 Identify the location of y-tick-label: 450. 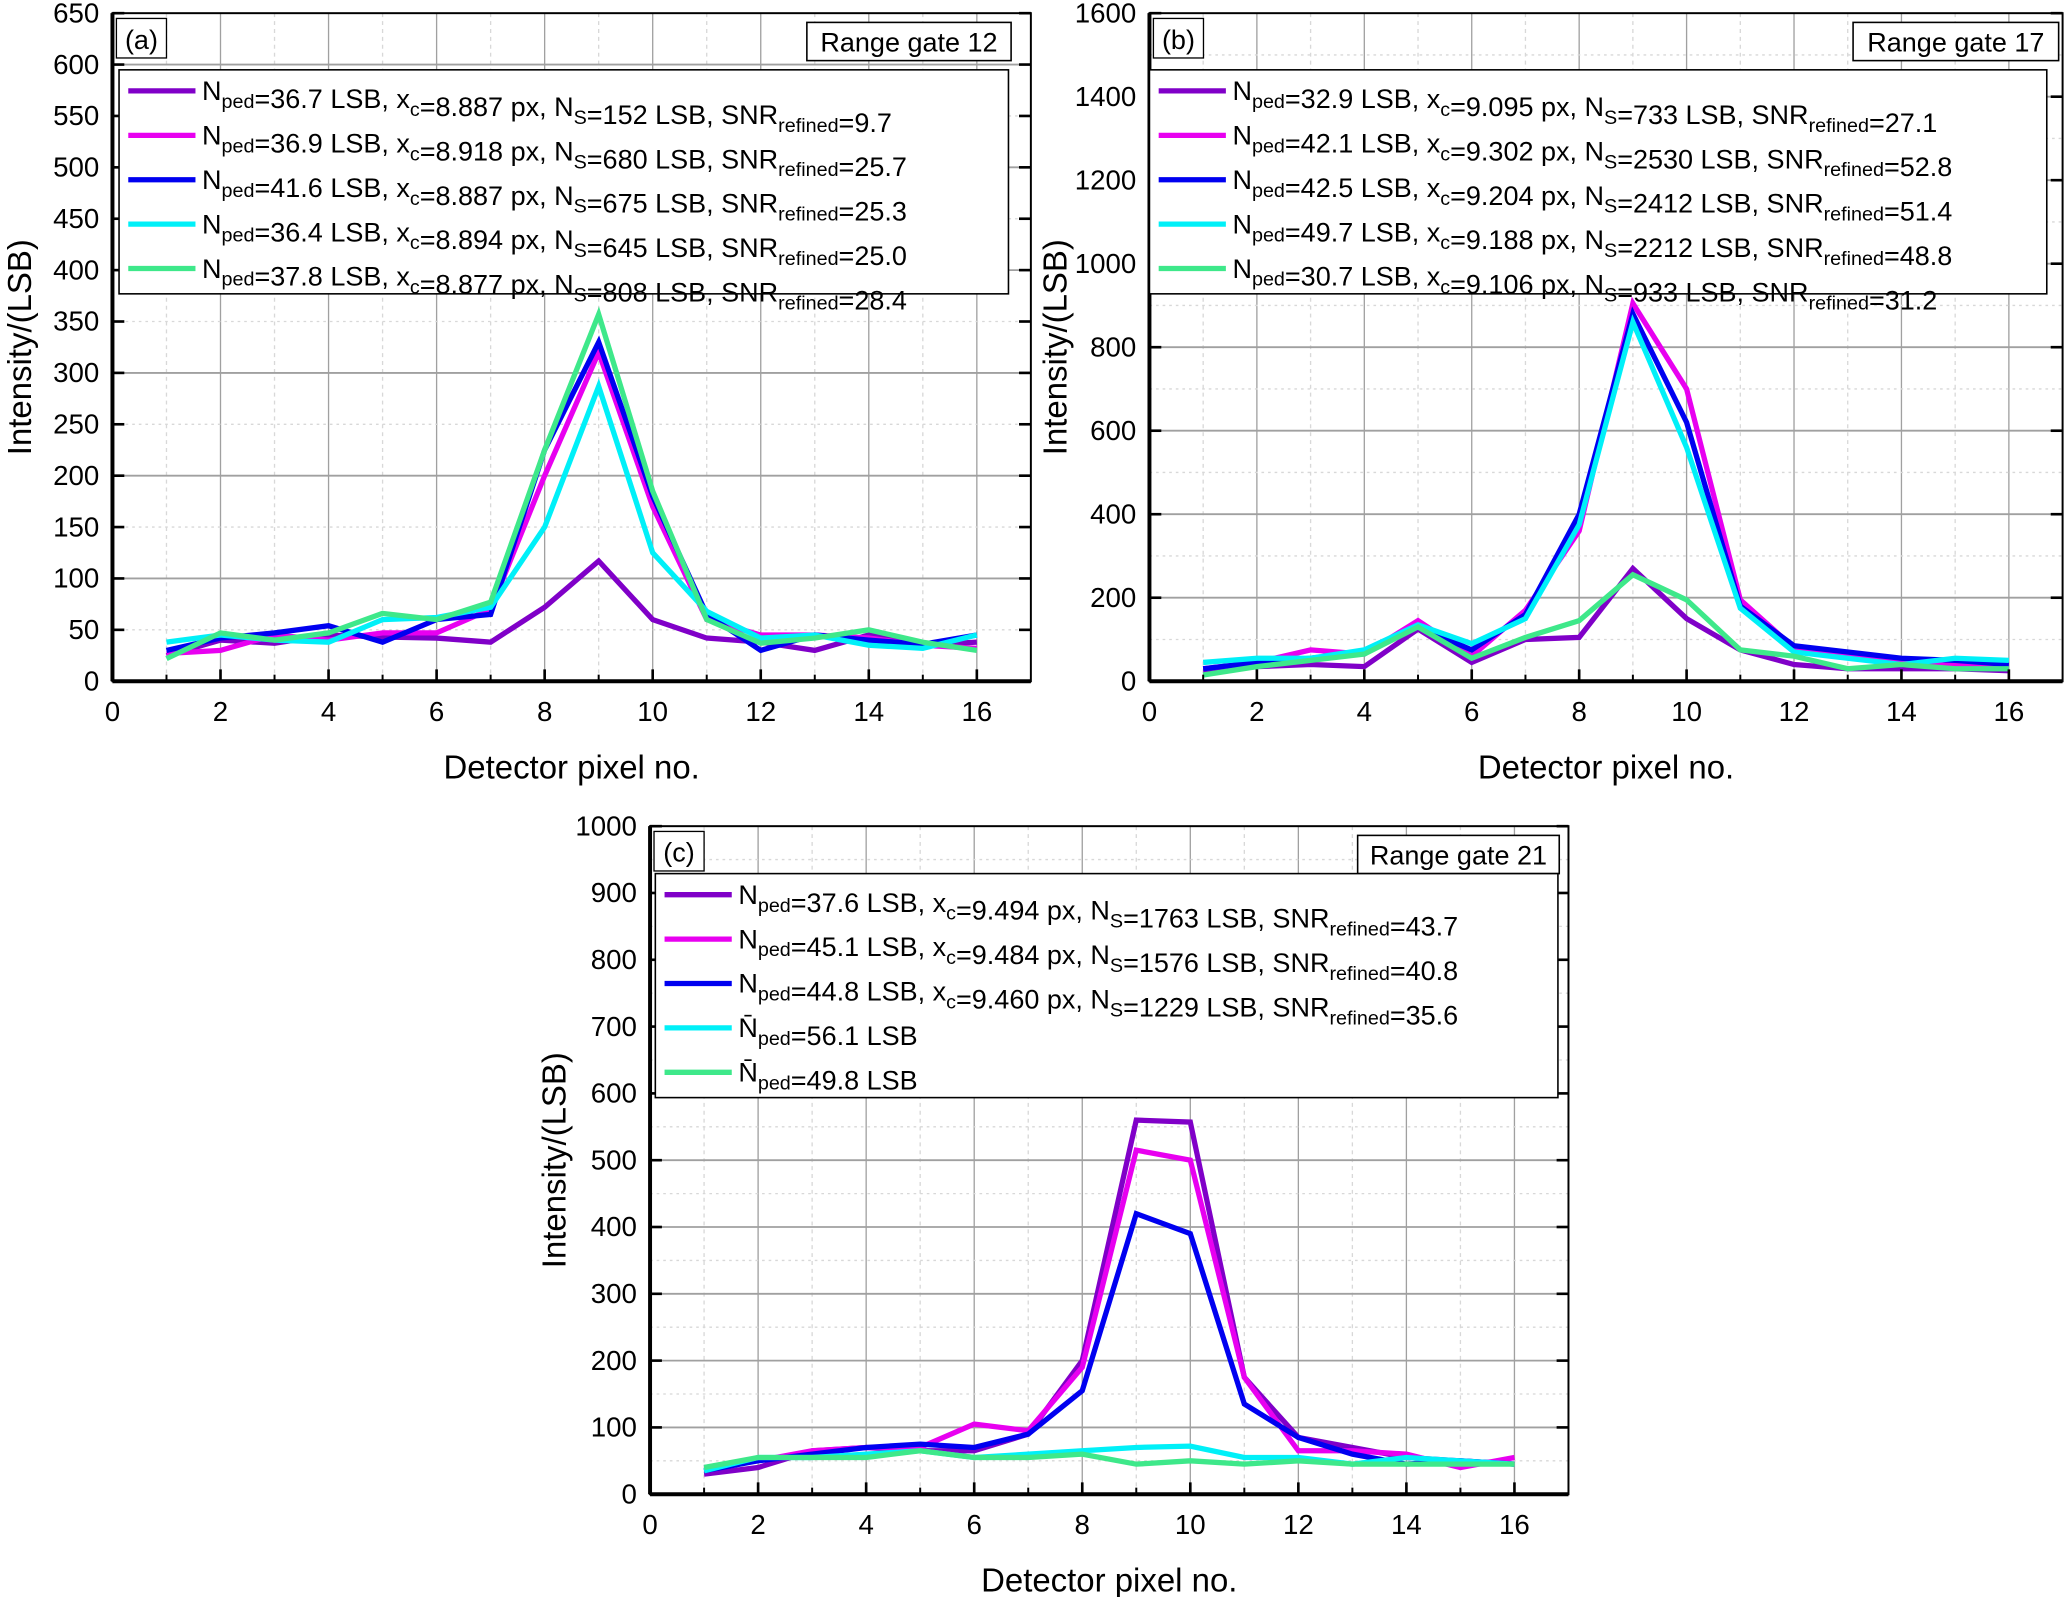
(76, 218).